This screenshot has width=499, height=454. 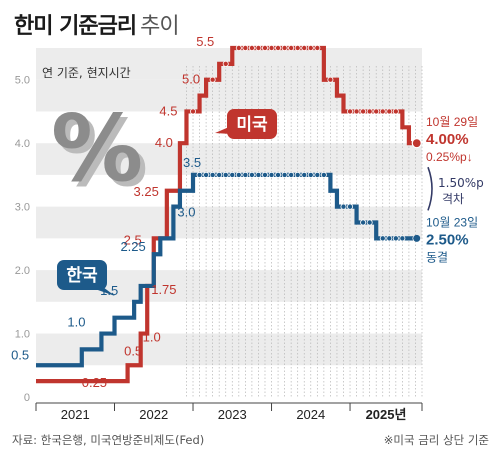 I want to click on korea-value-label: 2.25, so click(x=132, y=246).